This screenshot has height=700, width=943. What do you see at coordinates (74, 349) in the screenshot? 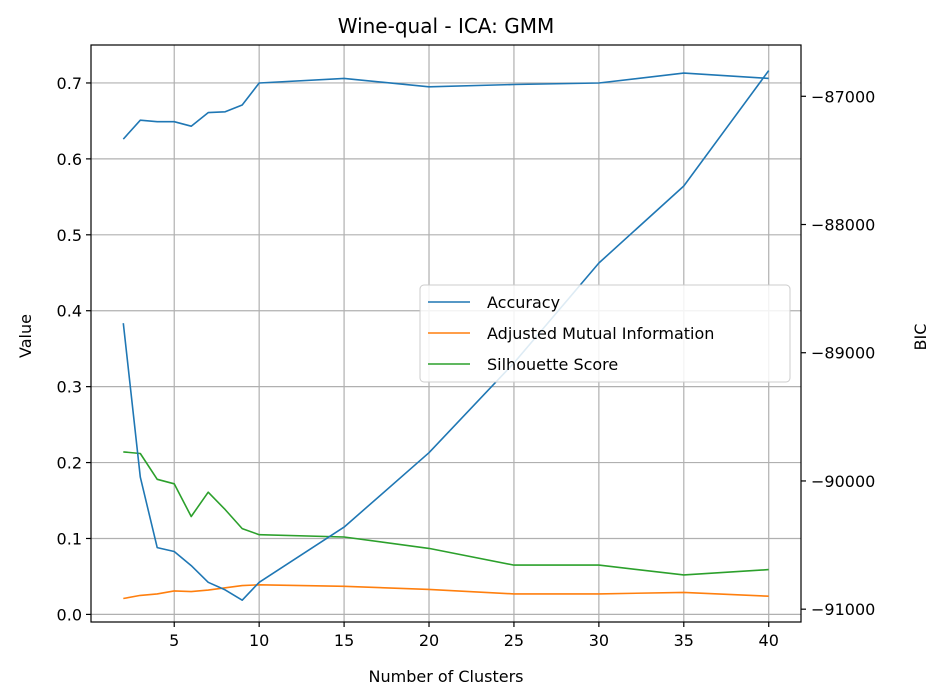
I see `y-axis-ticks: 0.0 0.1 0.2 0.3 0.4 0.5 0.6 0.7` at bounding box center [74, 349].